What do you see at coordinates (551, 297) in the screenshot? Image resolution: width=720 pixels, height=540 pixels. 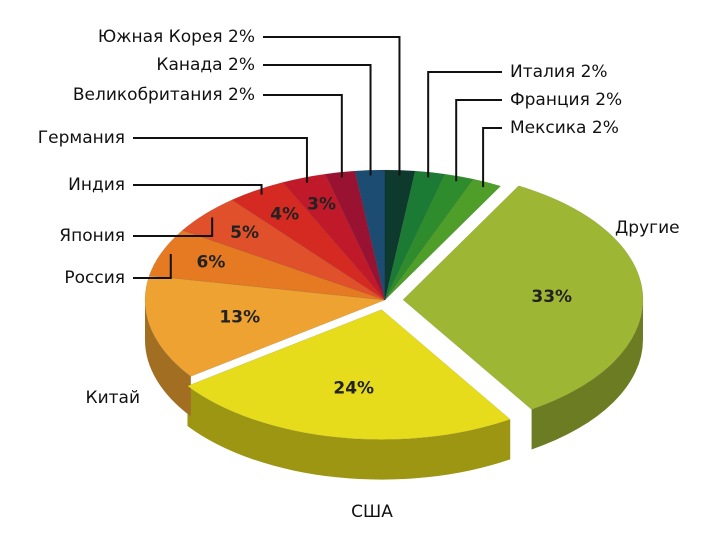 I see `value-label: 33%` at bounding box center [551, 297].